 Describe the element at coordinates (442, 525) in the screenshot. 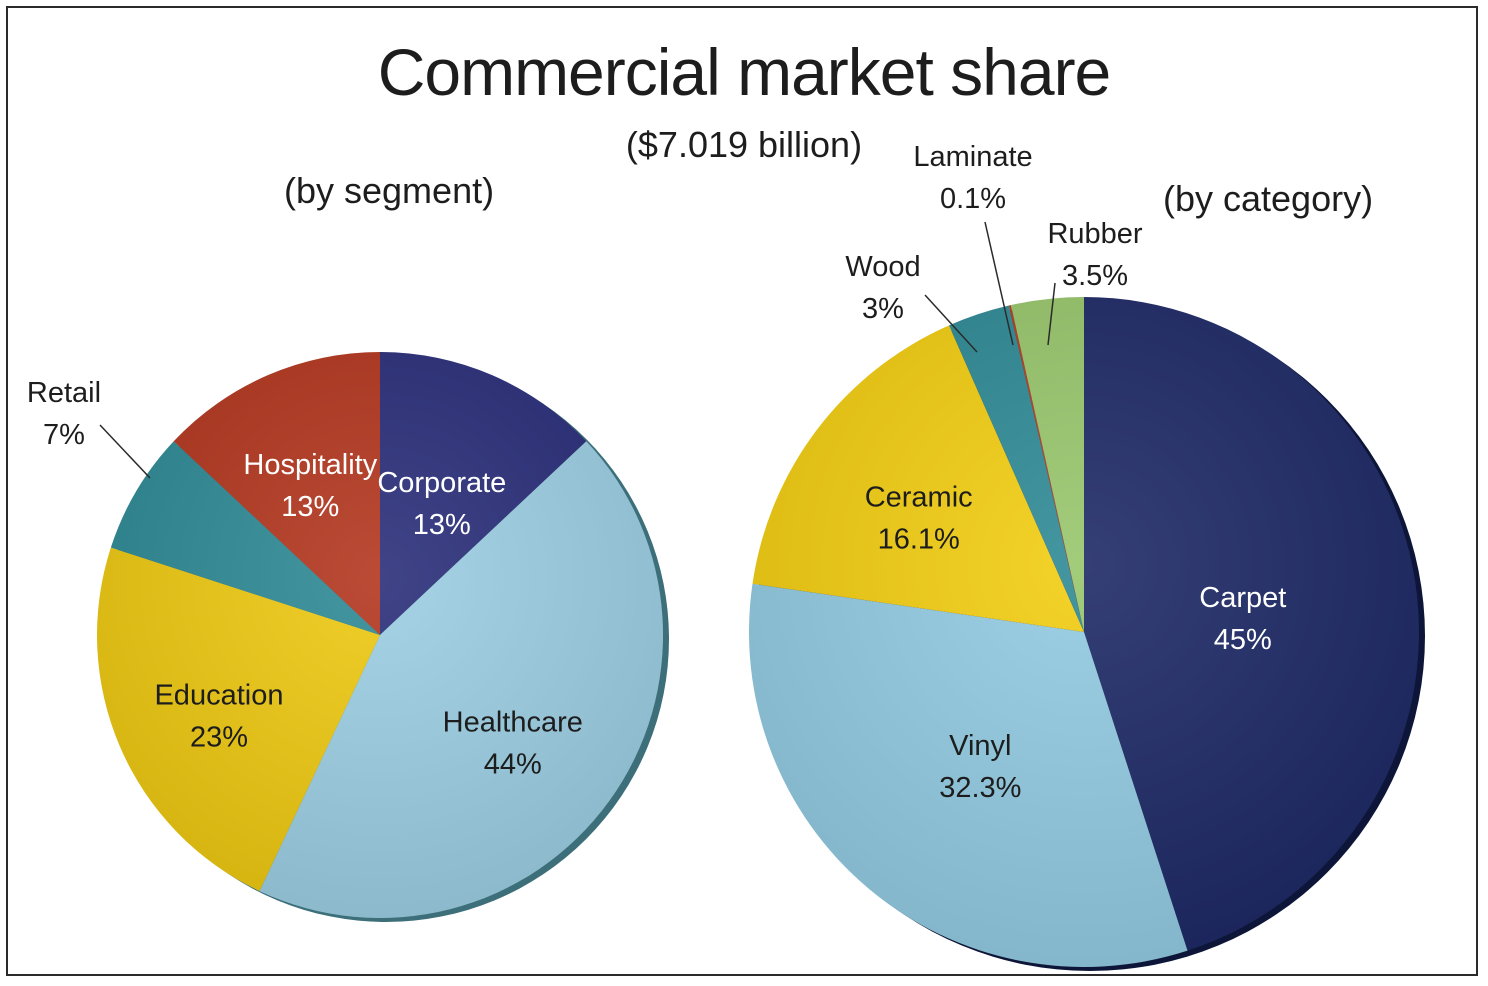

I see `slice-value-corporate: 13%` at that location.